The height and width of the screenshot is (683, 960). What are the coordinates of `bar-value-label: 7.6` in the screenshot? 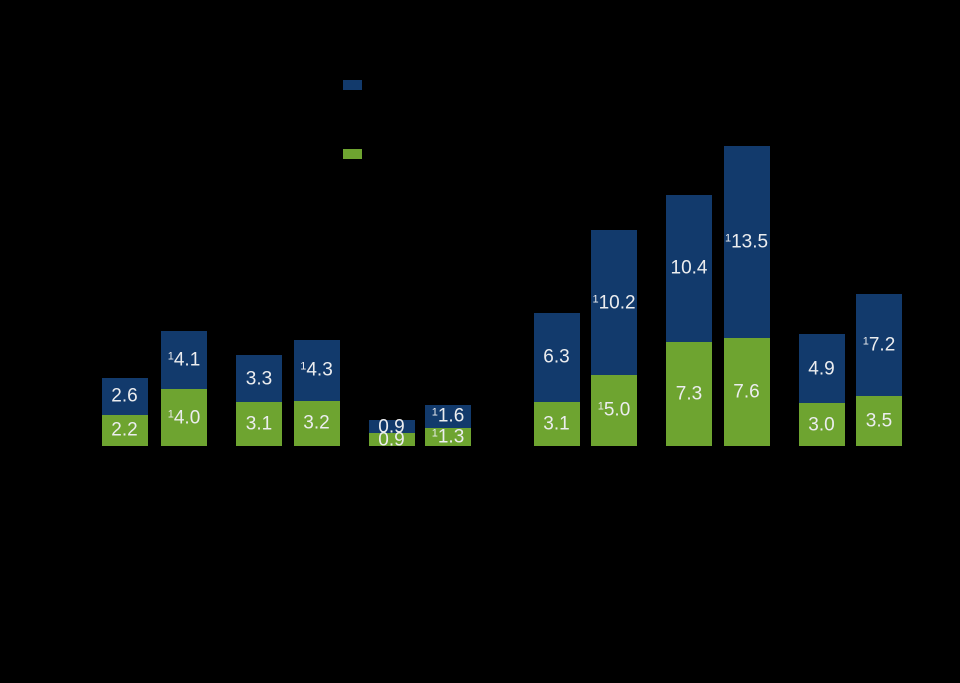 It's located at (746, 392).